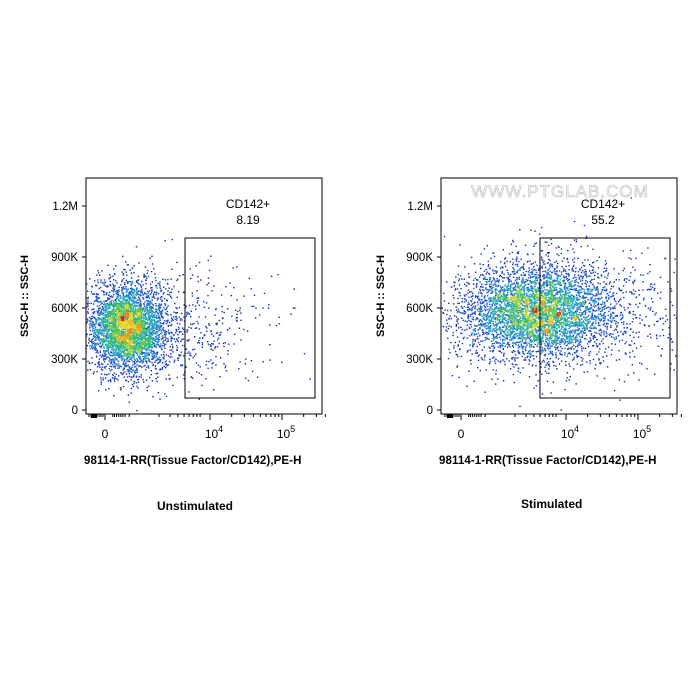  What do you see at coordinates (250, 318) in the screenshot?
I see `gate-box` at bounding box center [250, 318].